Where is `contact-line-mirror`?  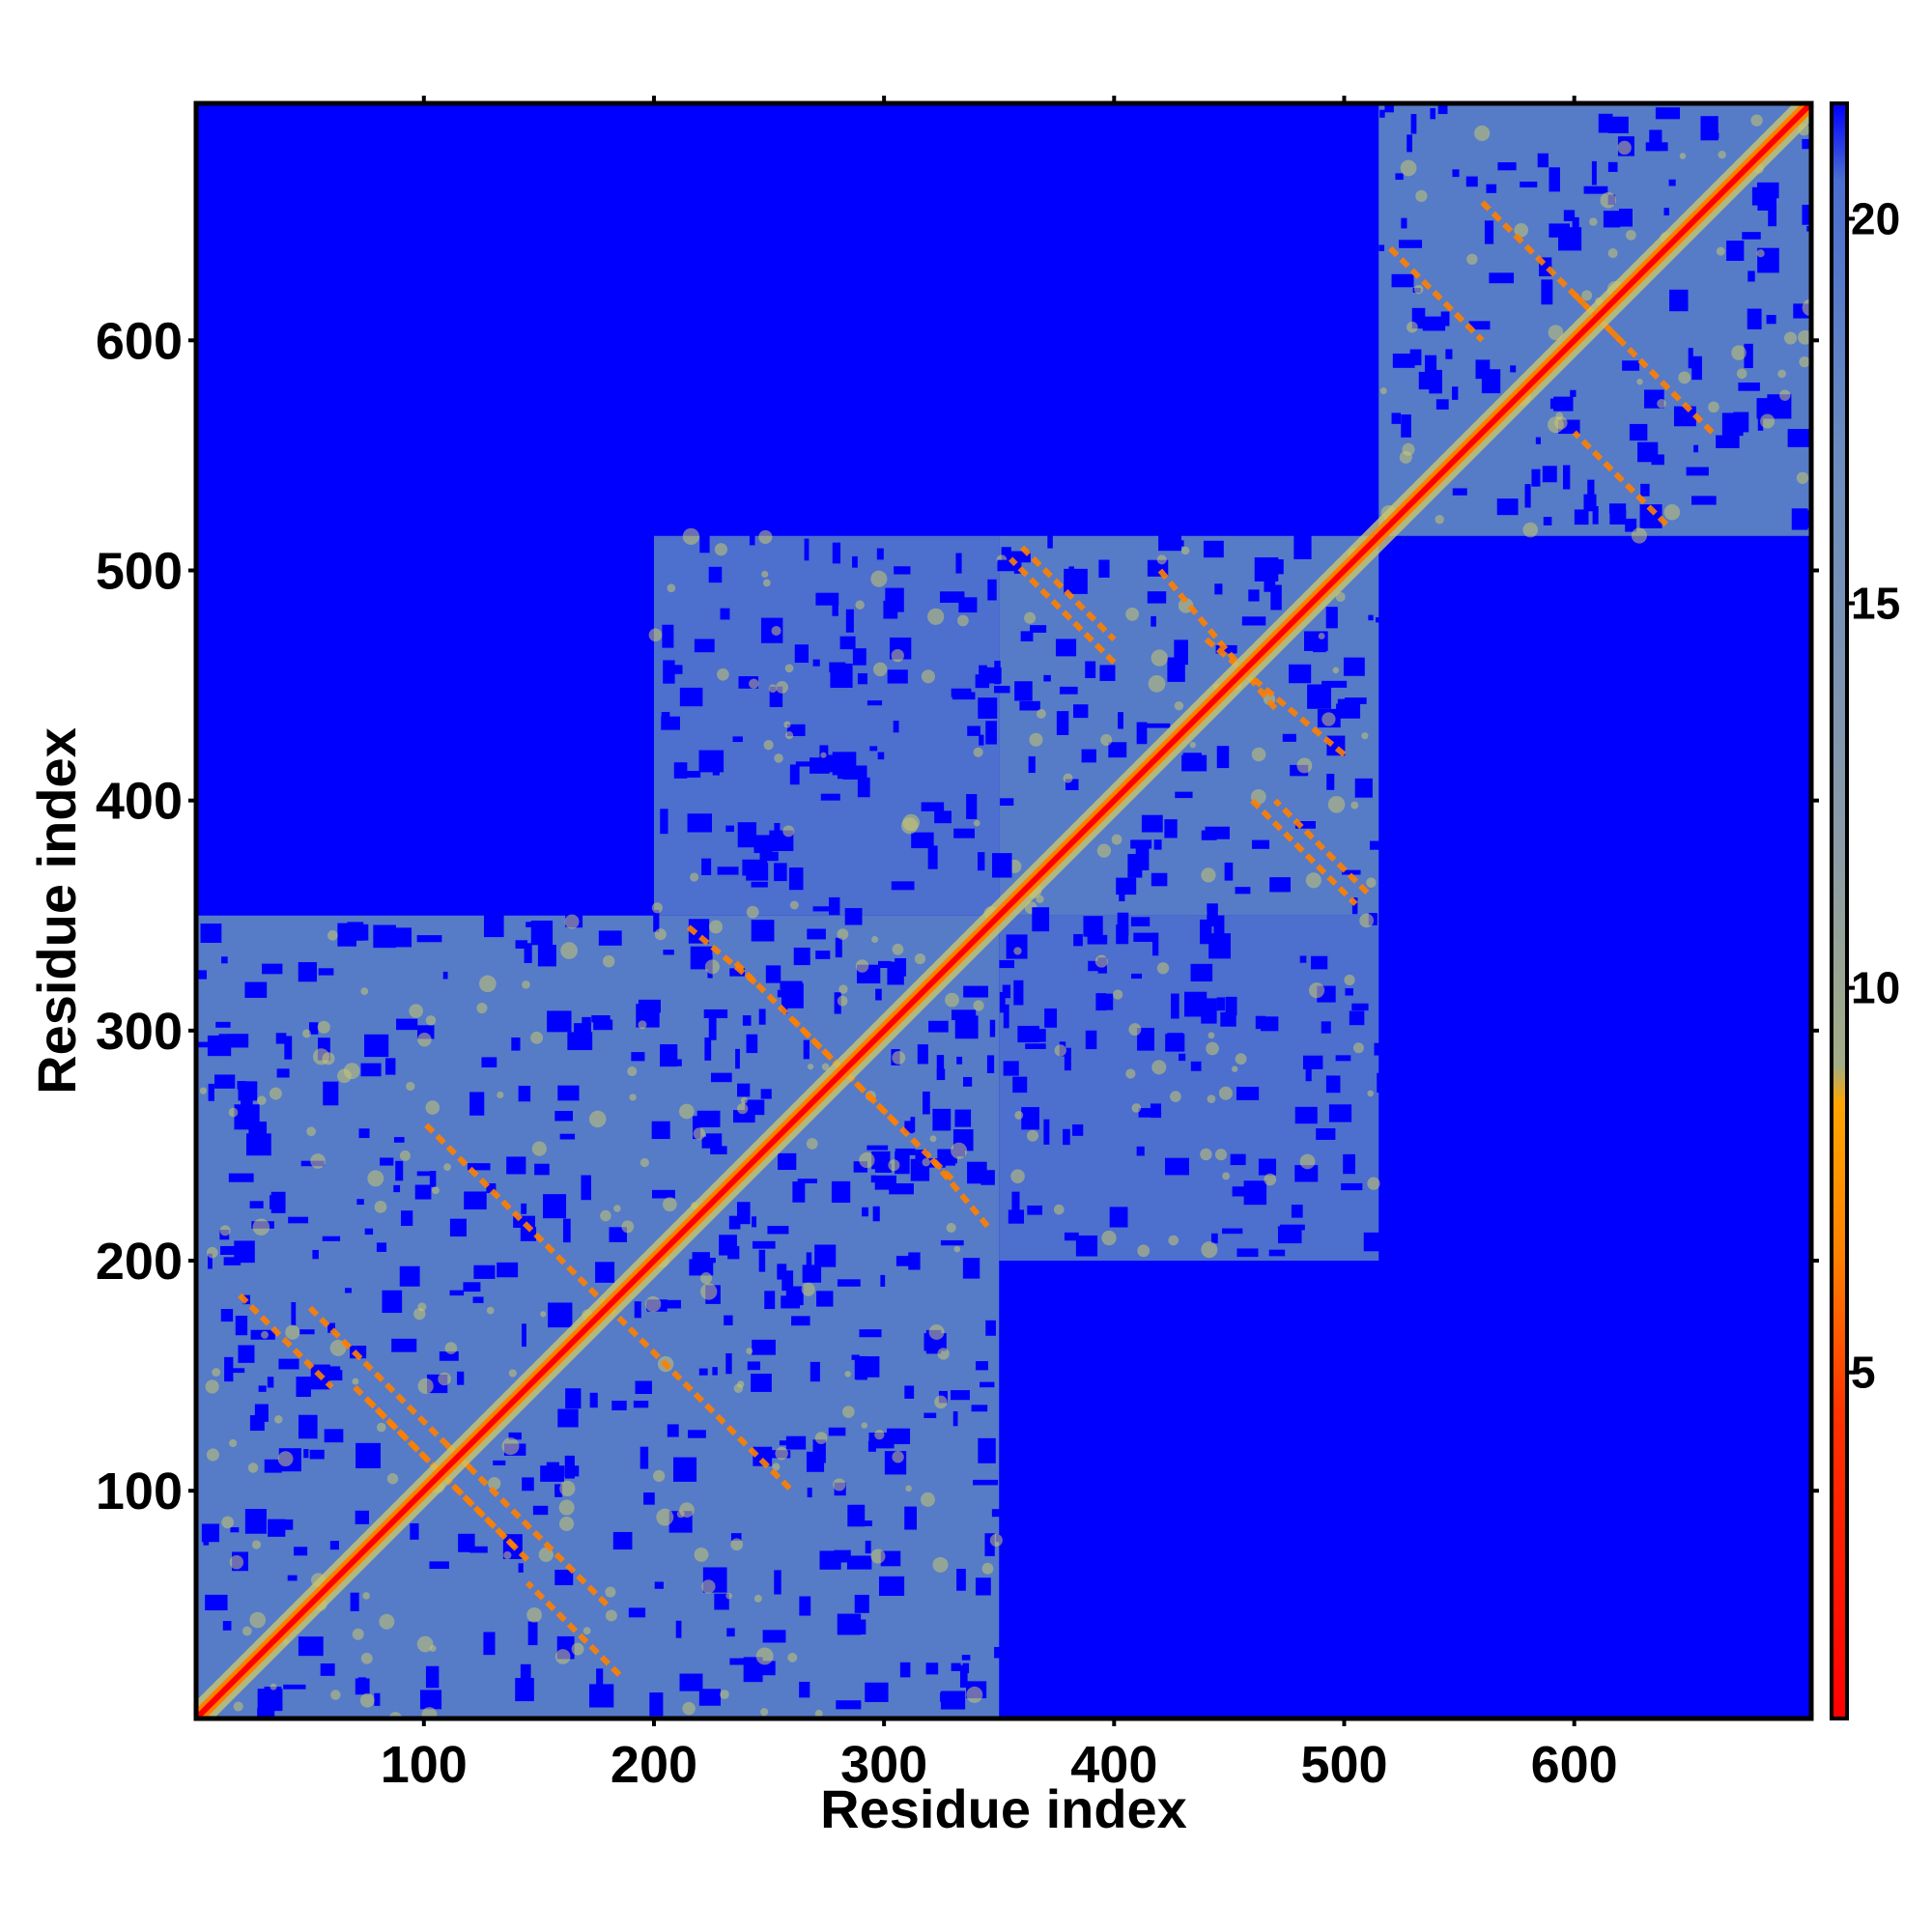 contact-line-mirror is located at coordinates (573, 1628).